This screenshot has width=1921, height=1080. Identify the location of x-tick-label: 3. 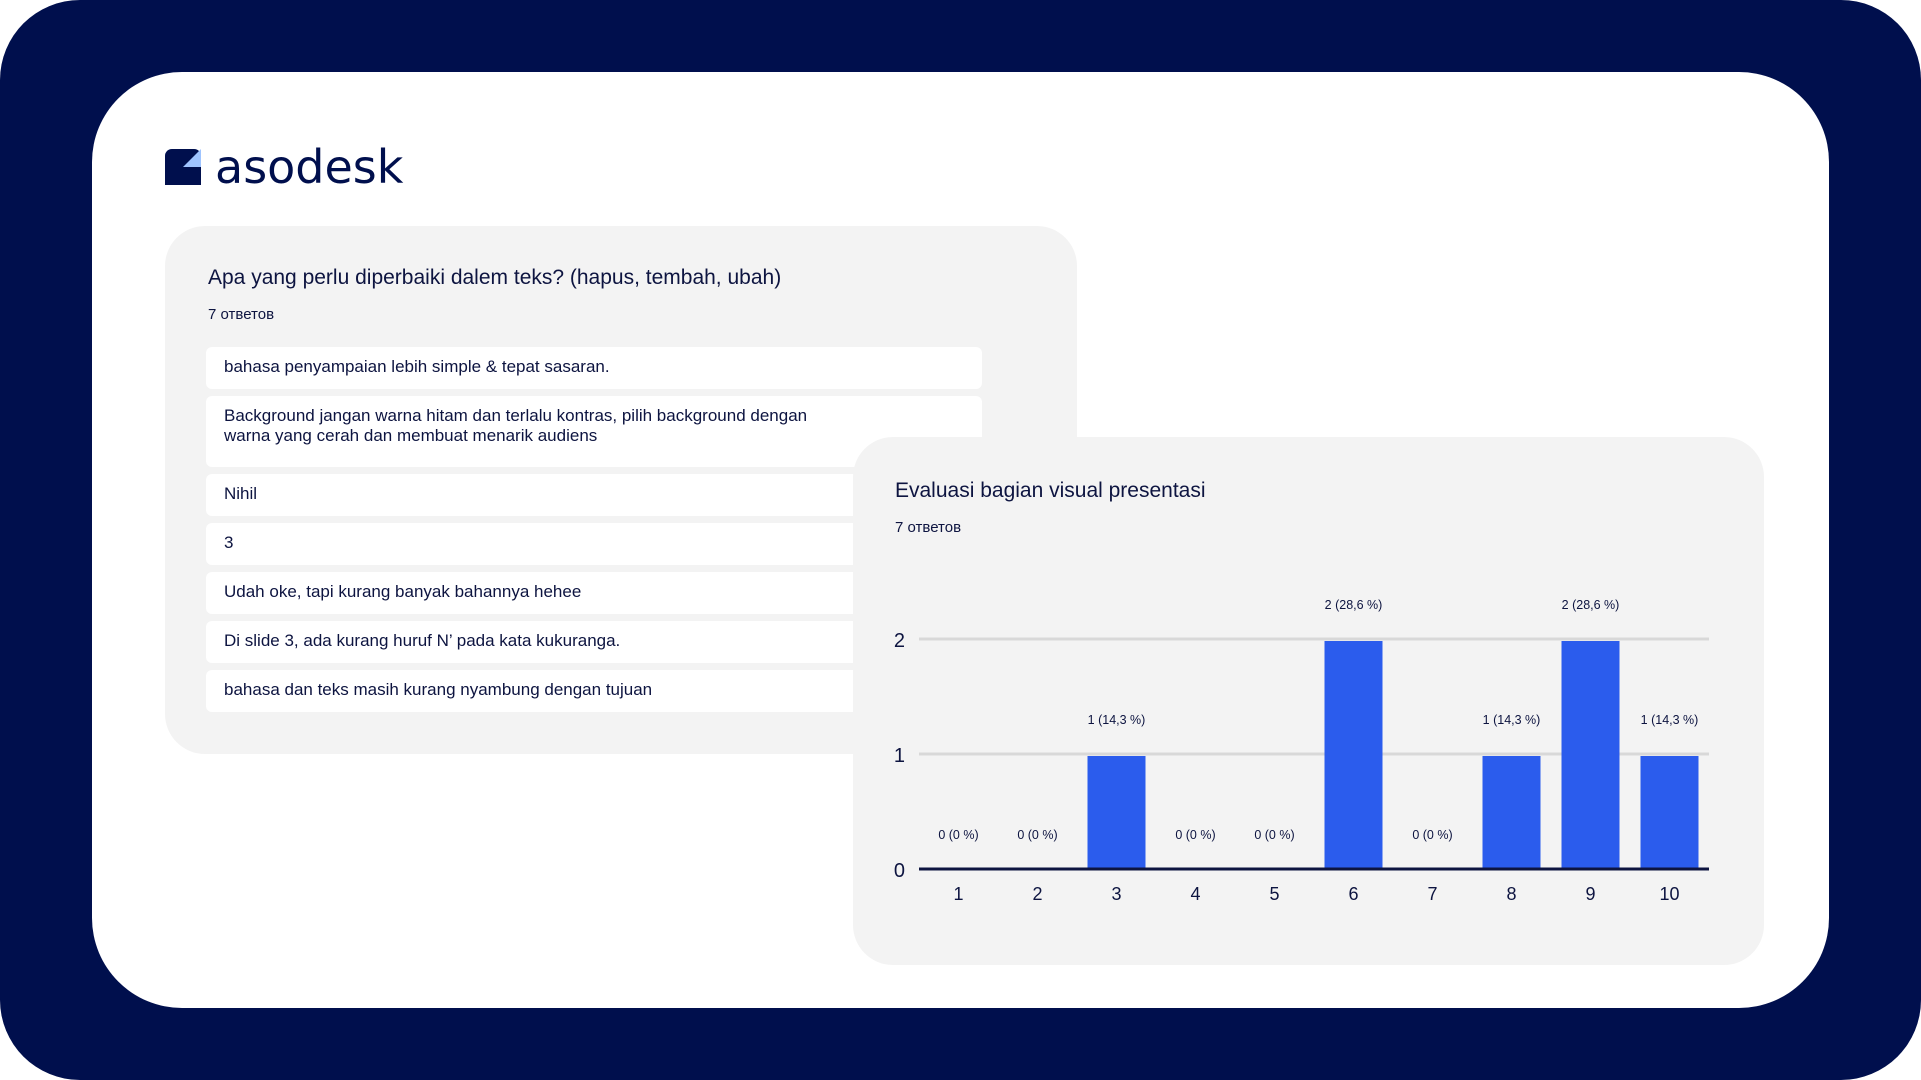
(1116, 894).